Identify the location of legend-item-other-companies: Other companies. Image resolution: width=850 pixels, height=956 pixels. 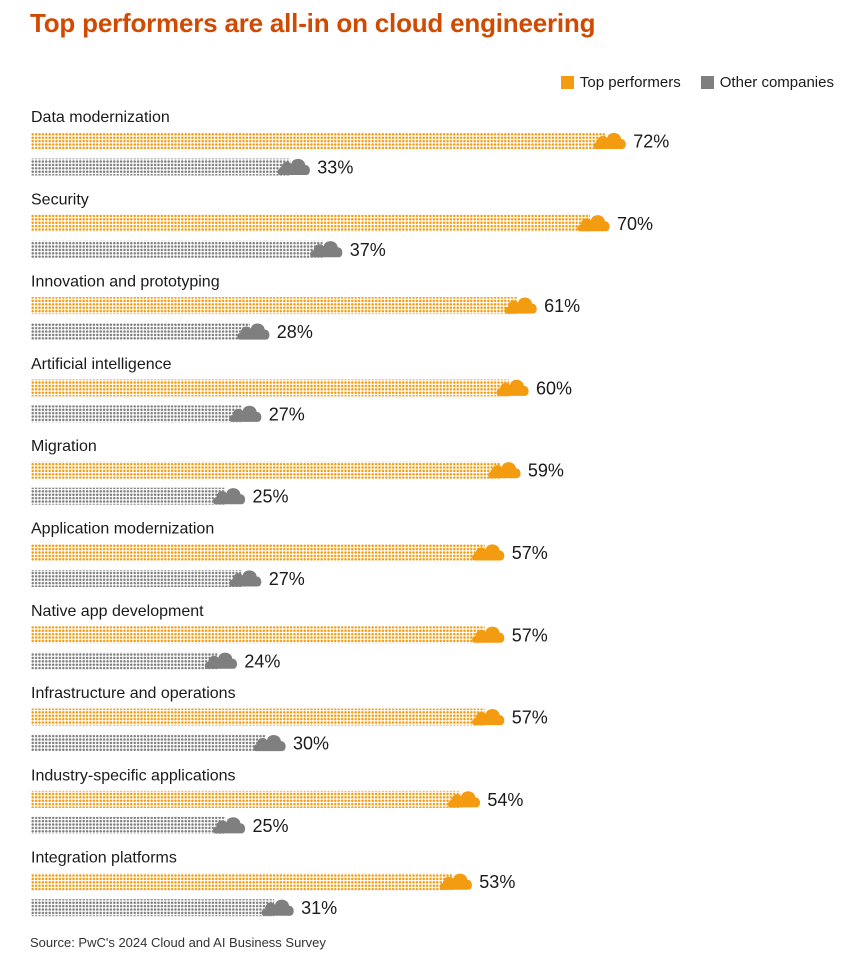
(767, 82).